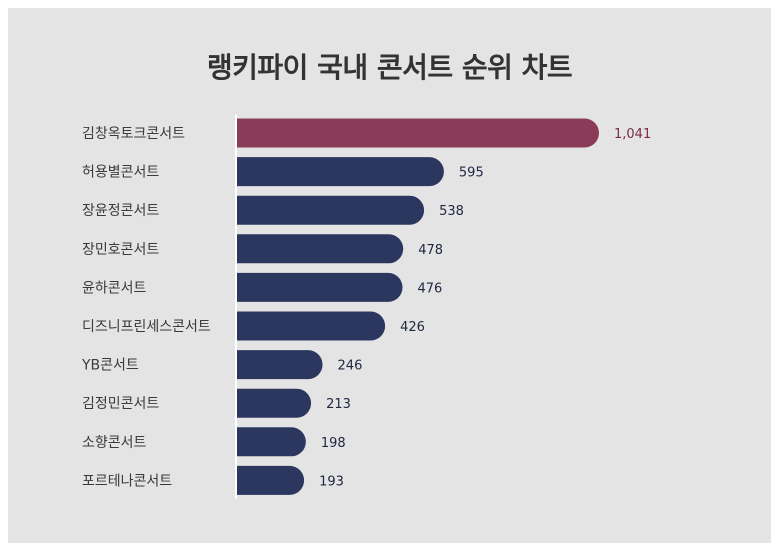 This screenshot has height=551, width=779. Describe the element at coordinates (114, 288) in the screenshot. I see `category-label: 윤하콘서트` at that location.